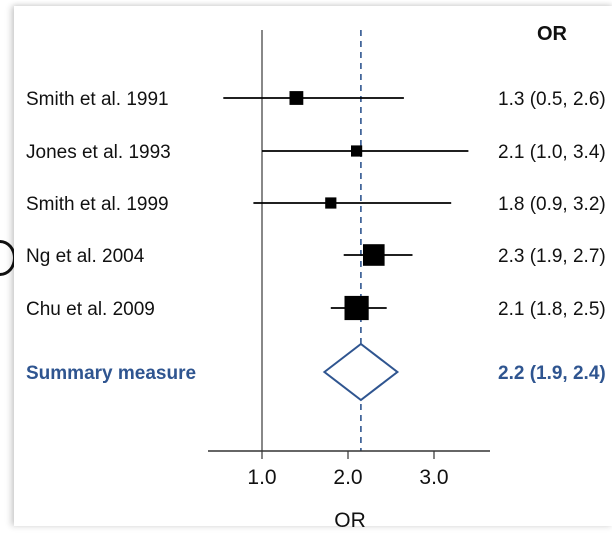 The height and width of the screenshot is (533, 612). I want to click on x-tick-label: 1.0, so click(261, 477).